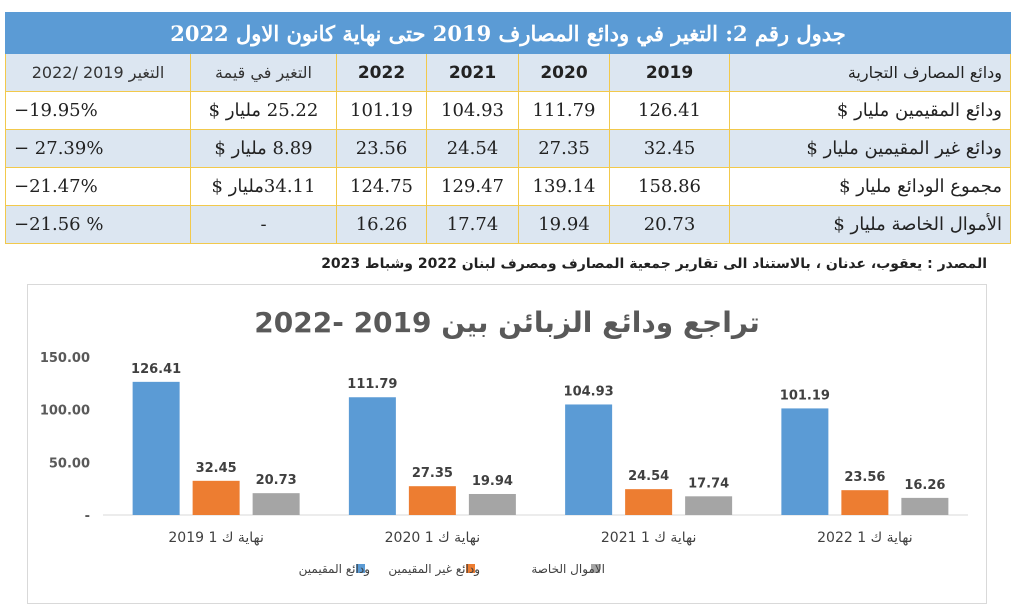 The image size is (1017, 611). Describe the element at coordinates (372, 384) in the screenshot. I see `data-label: 111.79` at that location.